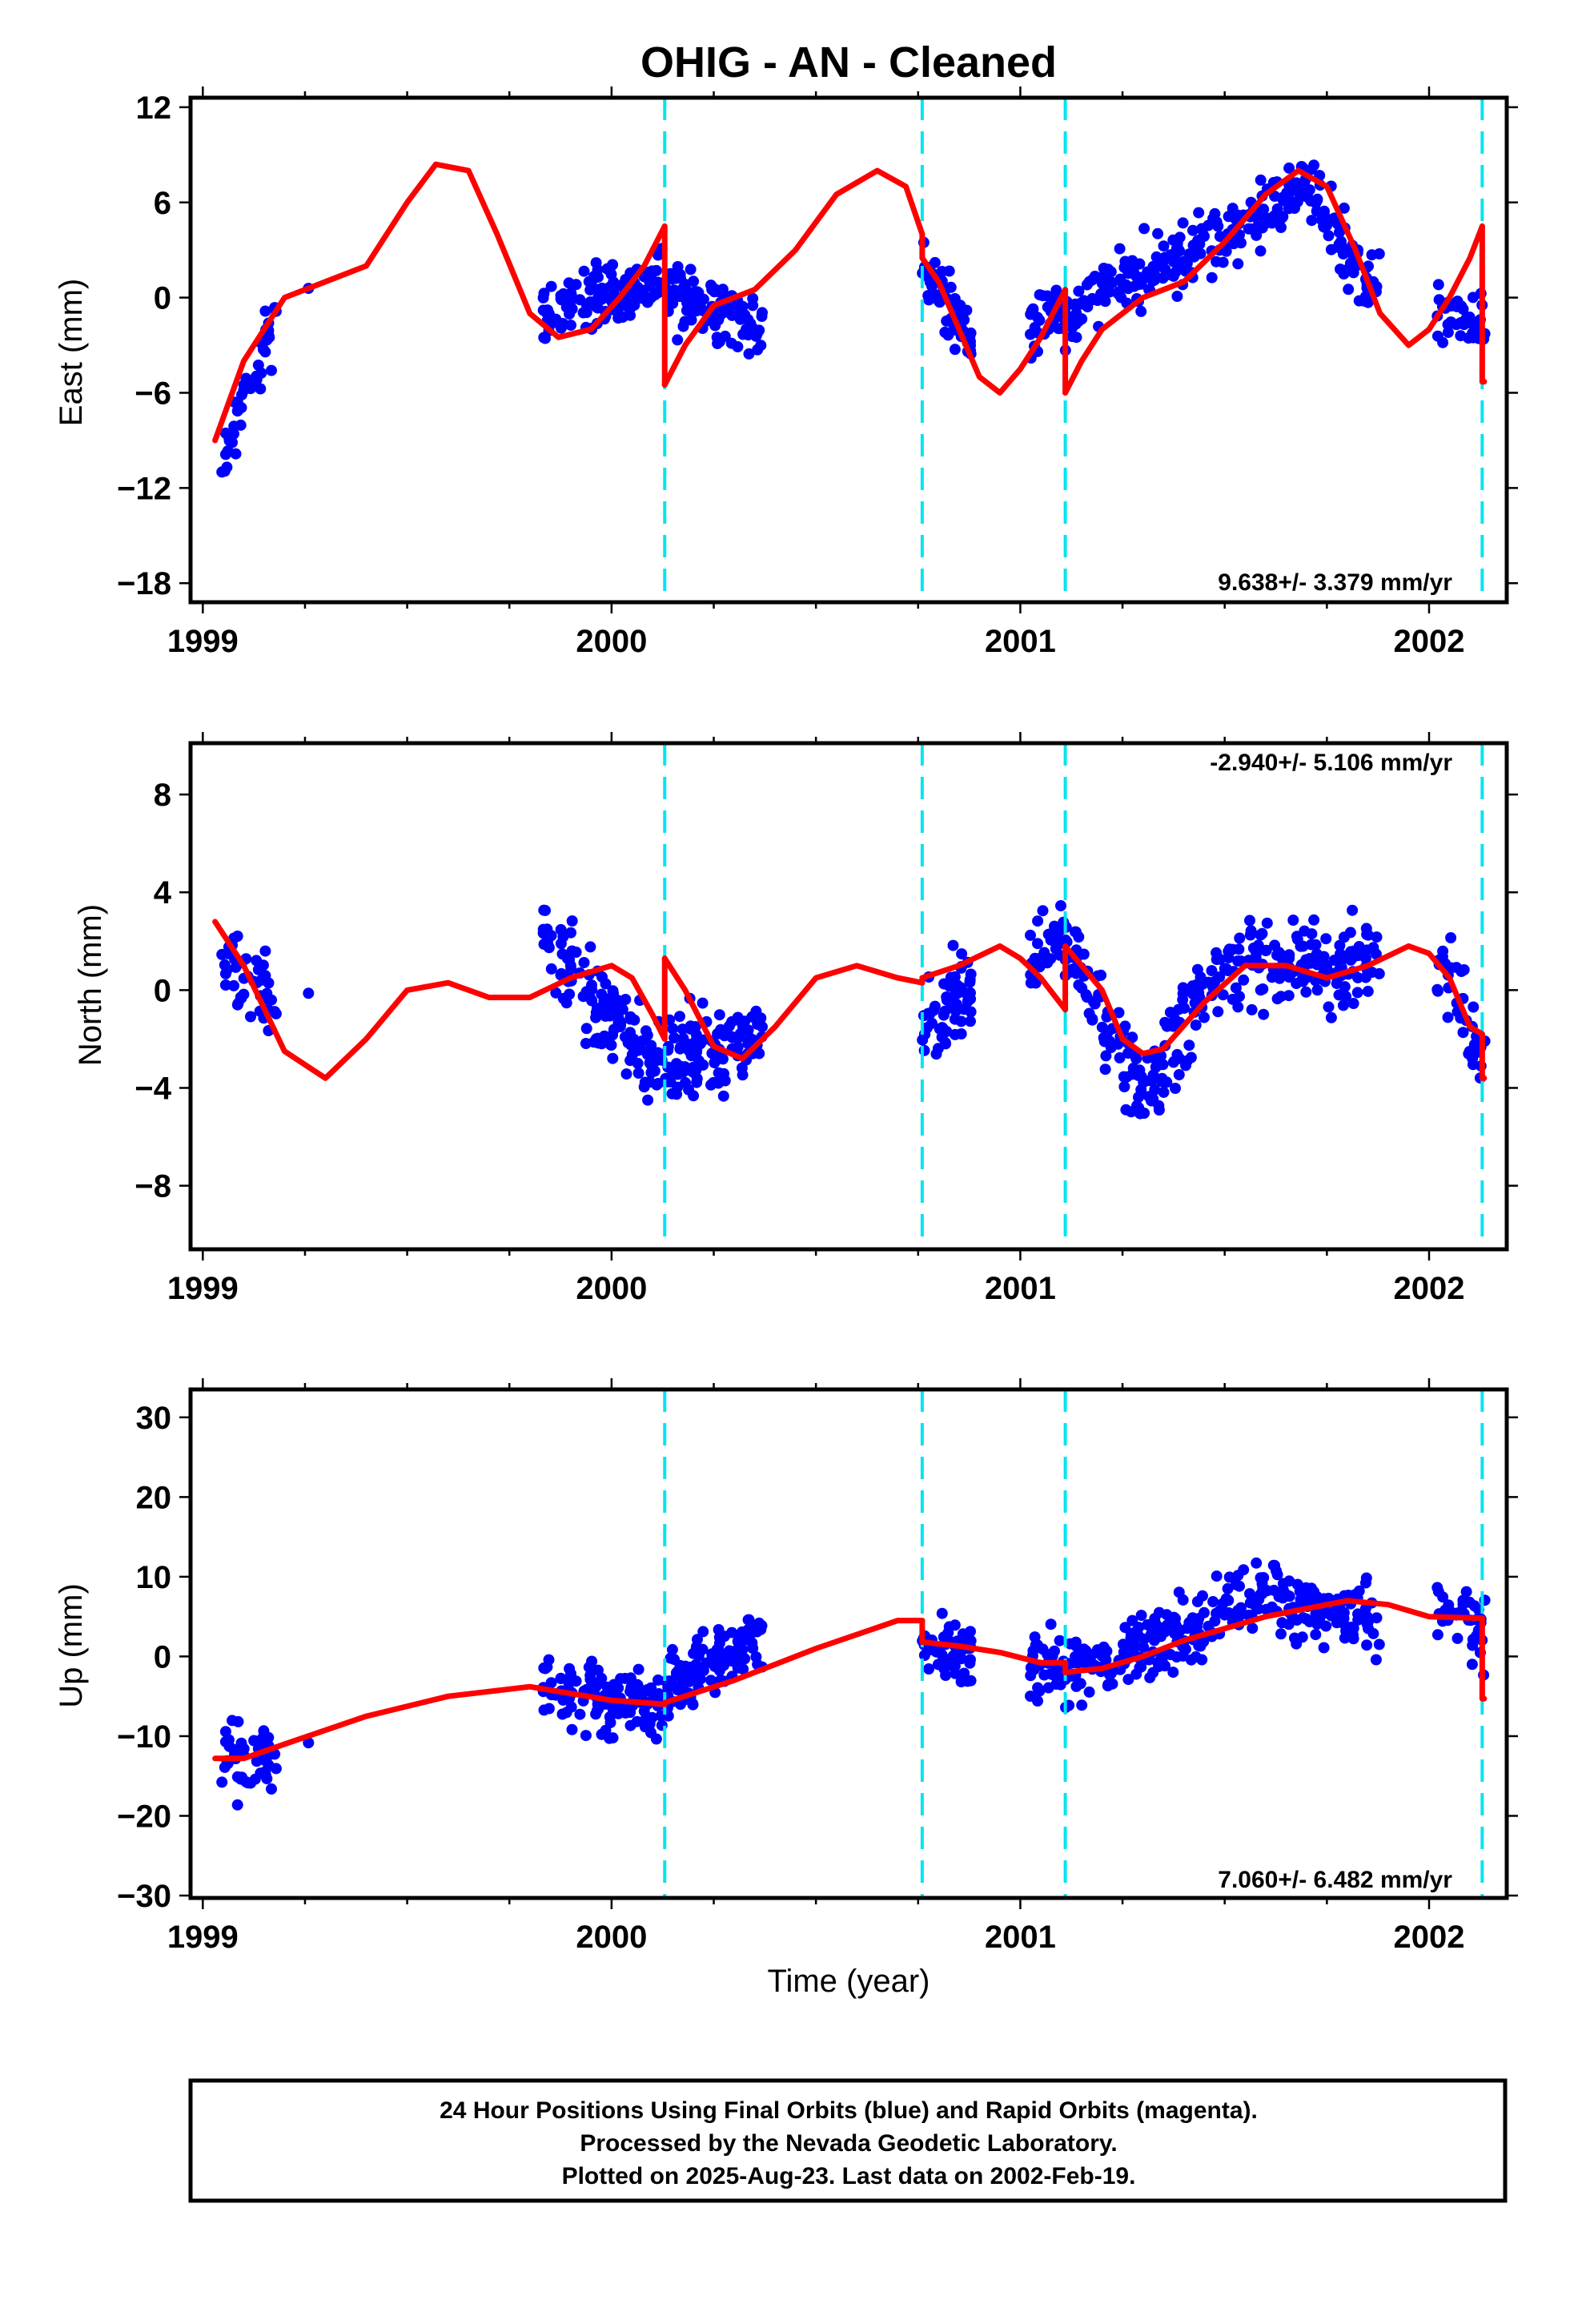 The width and height of the screenshot is (1582, 2324). Describe the element at coordinates (162, 1657) in the screenshot. I see `y-tick-label: 0` at that location.